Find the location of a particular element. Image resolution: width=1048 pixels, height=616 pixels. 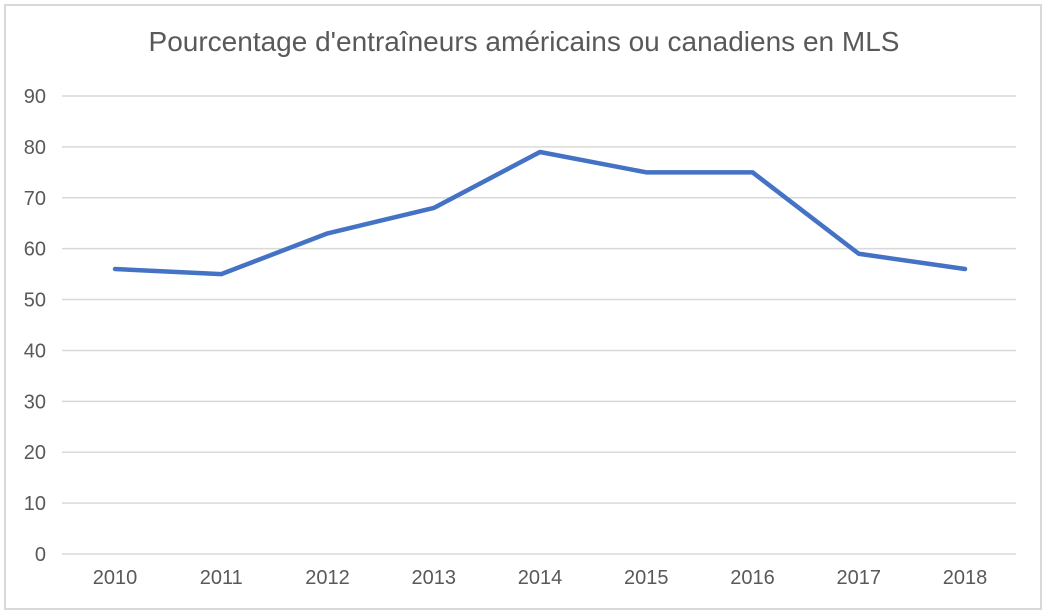

y-tick-label-30: 30 is located at coordinates (35, 402).